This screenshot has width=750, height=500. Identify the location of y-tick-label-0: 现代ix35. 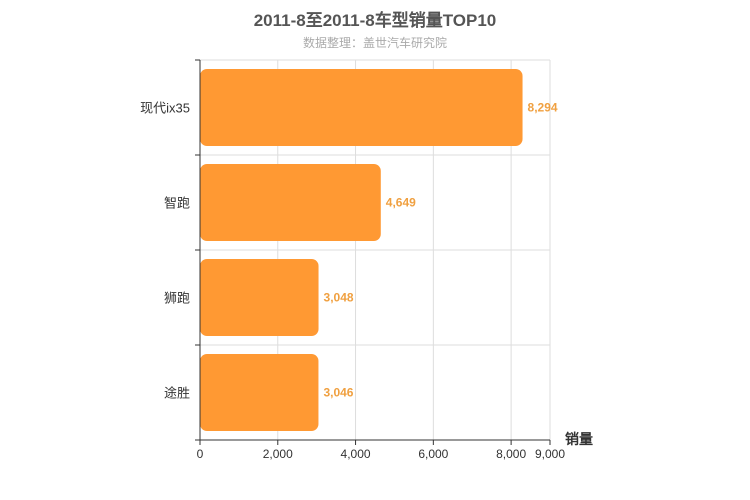
(165, 108).